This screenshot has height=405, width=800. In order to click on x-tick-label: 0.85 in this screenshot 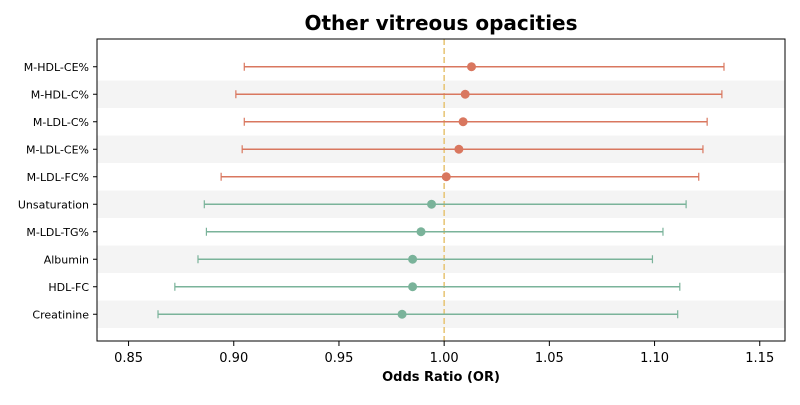, I will do `click(128, 358)`.